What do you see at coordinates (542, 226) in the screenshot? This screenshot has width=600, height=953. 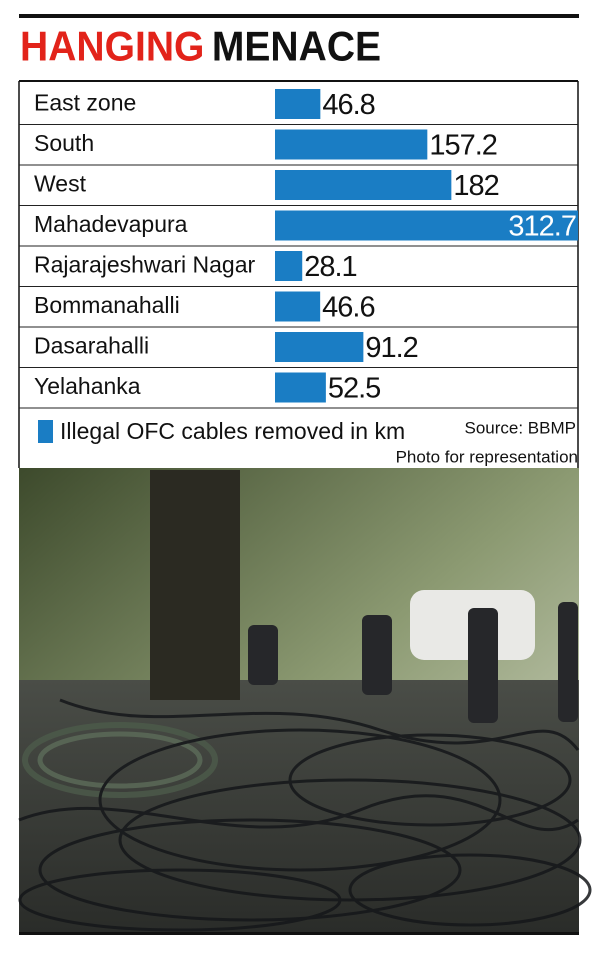 I see `value-label: 312.7` at bounding box center [542, 226].